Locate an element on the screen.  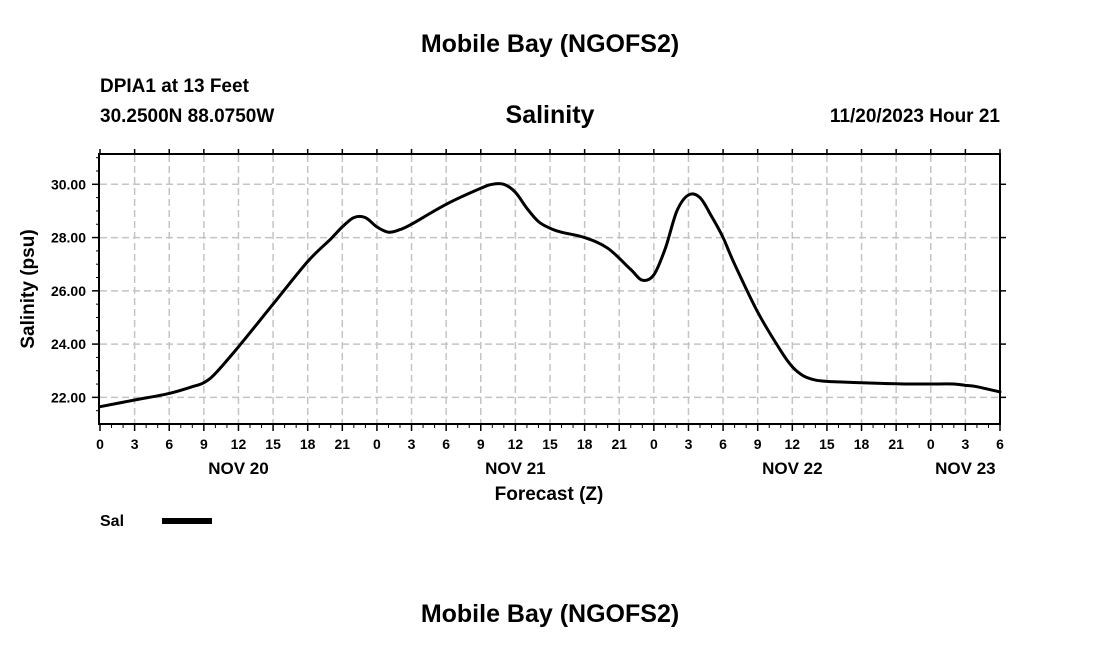
station-coordinates: 30.2500N 88.0750W is located at coordinates (187, 116).